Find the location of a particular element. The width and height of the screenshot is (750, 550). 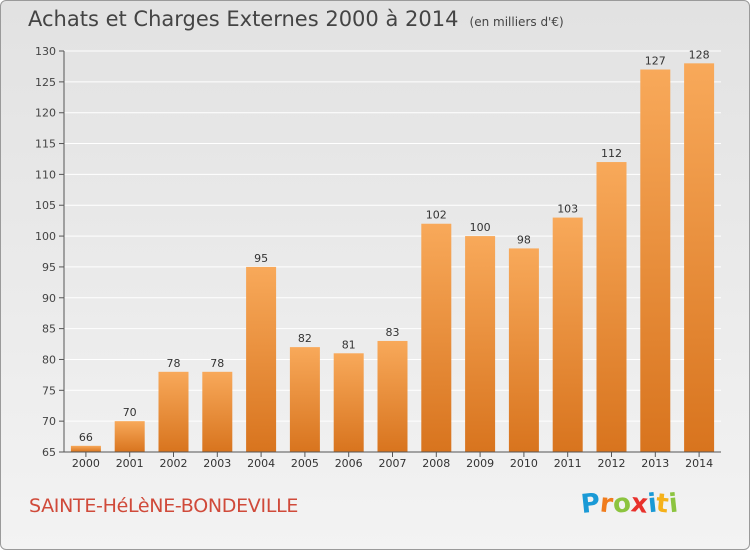

chart-subtitle: (en milliers d'€) is located at coordinates (516, 22).